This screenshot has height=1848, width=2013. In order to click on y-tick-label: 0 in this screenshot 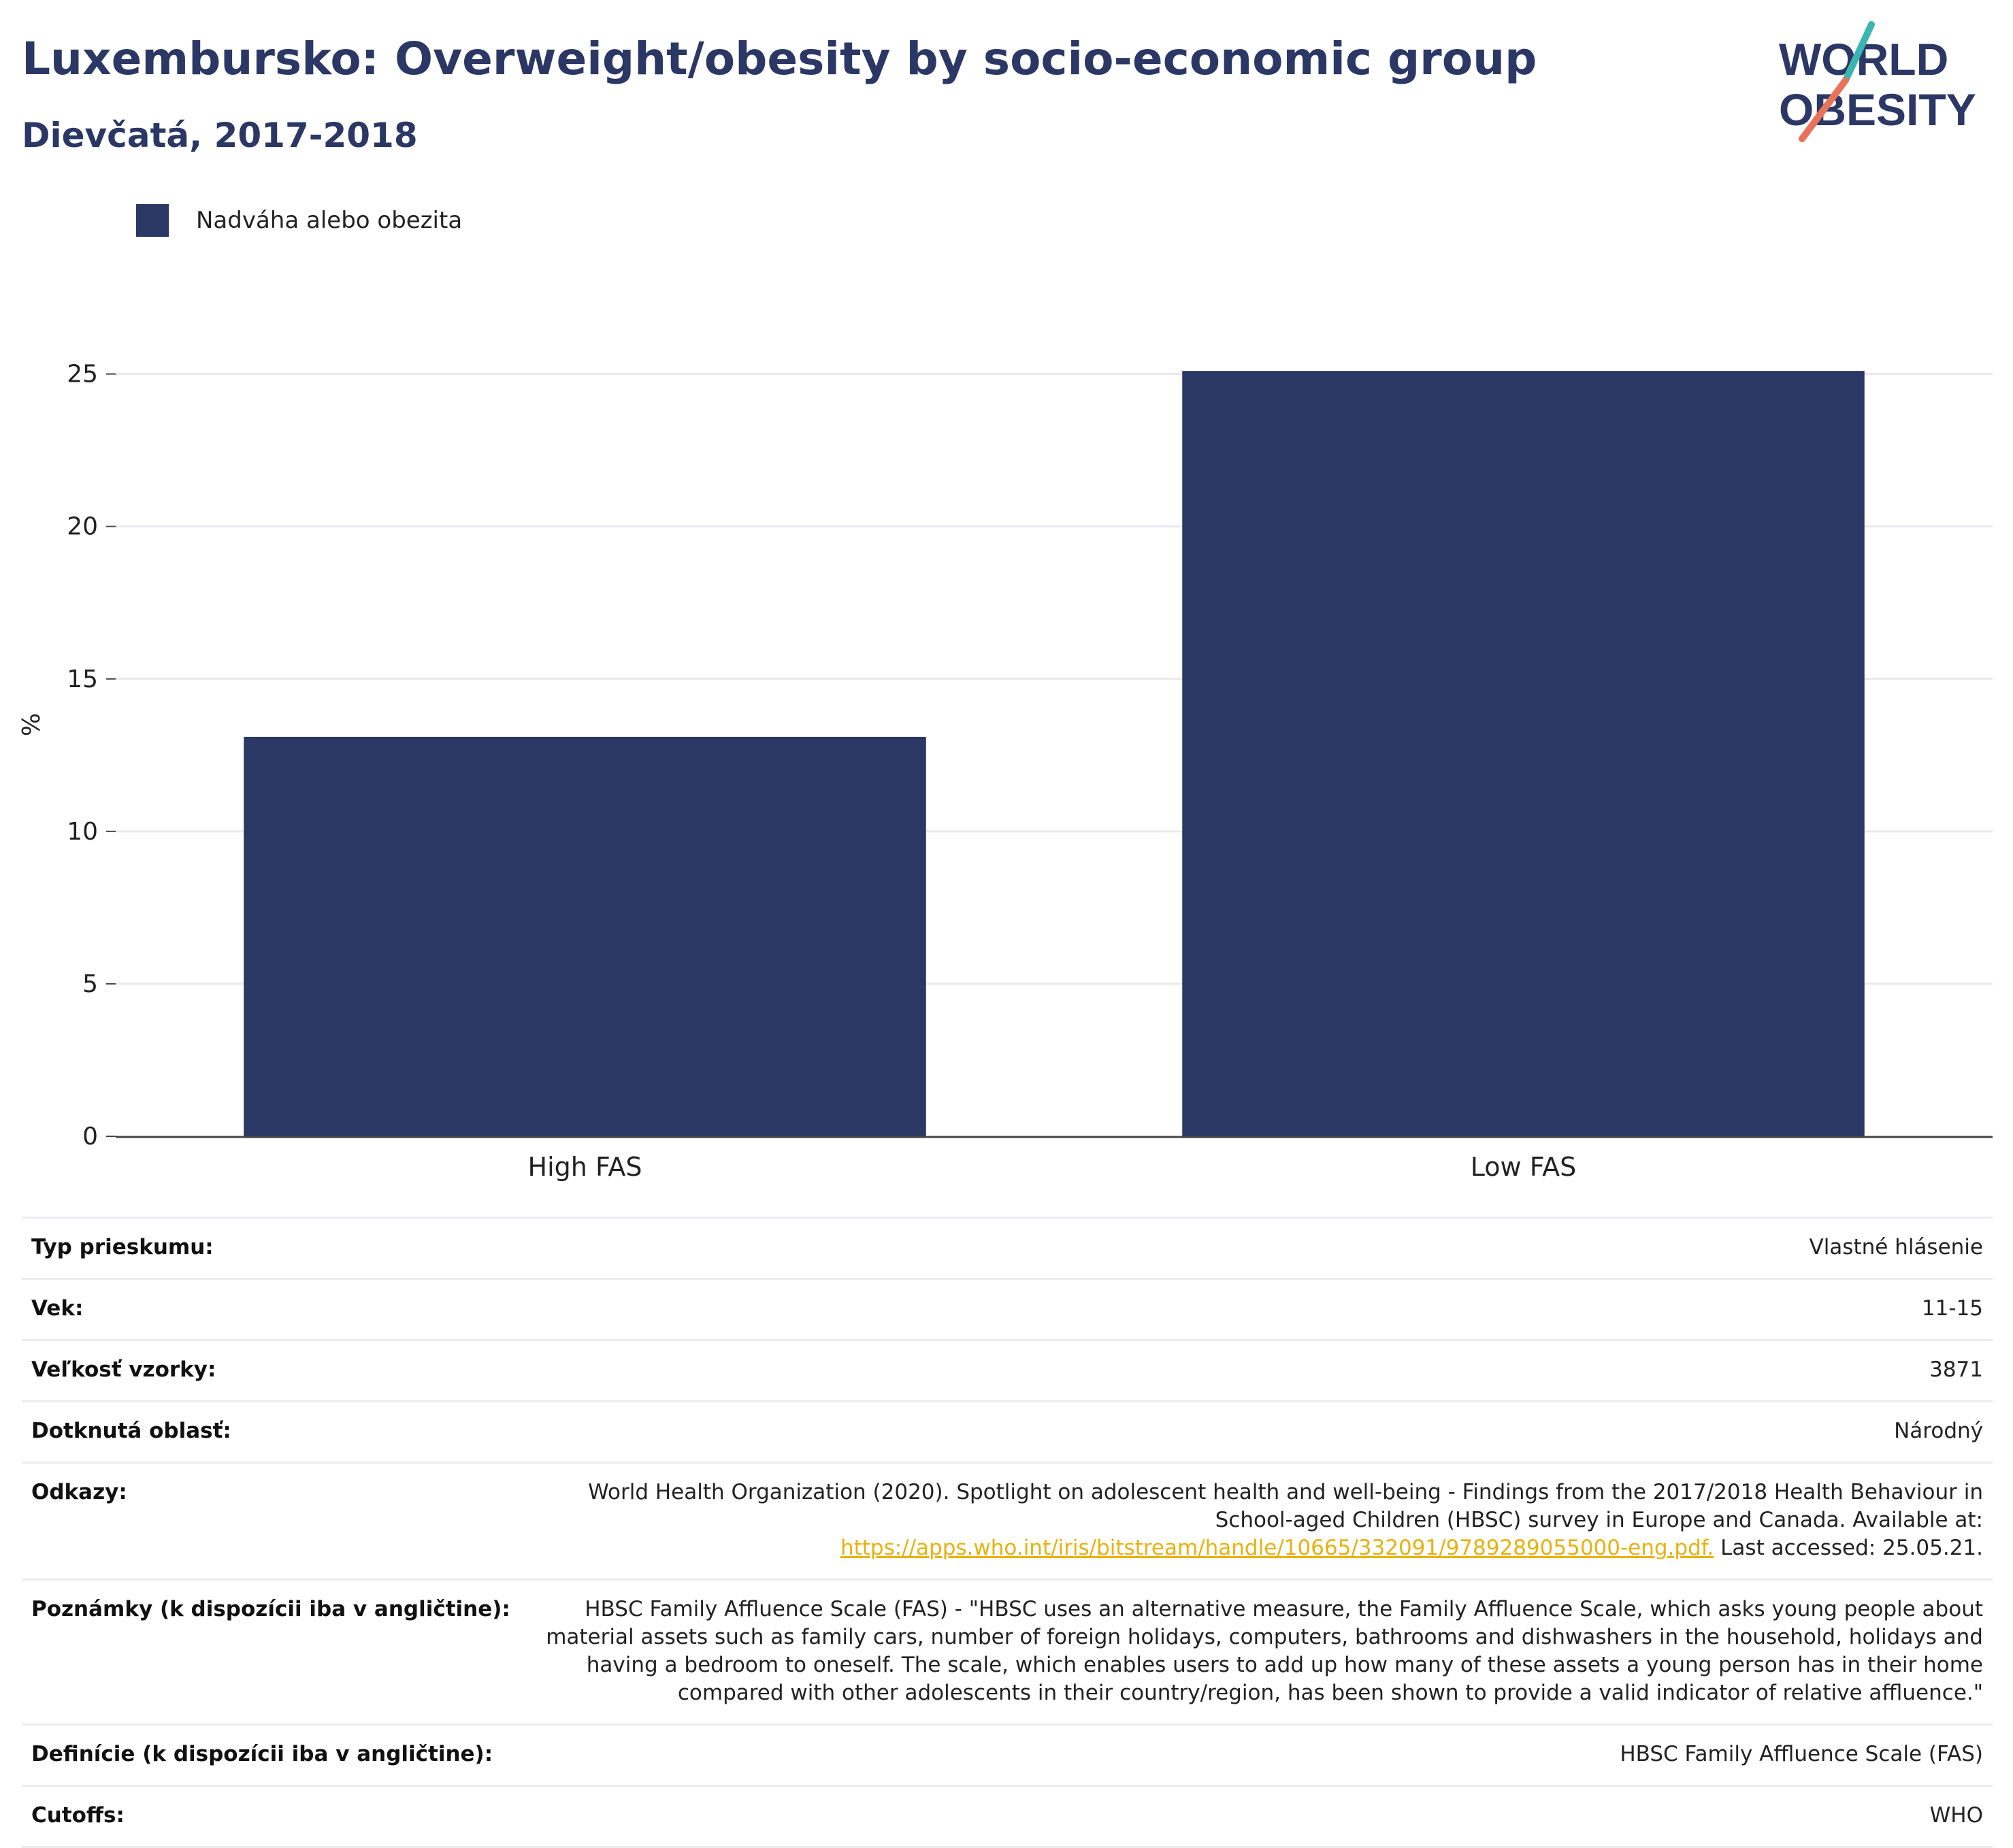, I will do `click(90, 1137)`.